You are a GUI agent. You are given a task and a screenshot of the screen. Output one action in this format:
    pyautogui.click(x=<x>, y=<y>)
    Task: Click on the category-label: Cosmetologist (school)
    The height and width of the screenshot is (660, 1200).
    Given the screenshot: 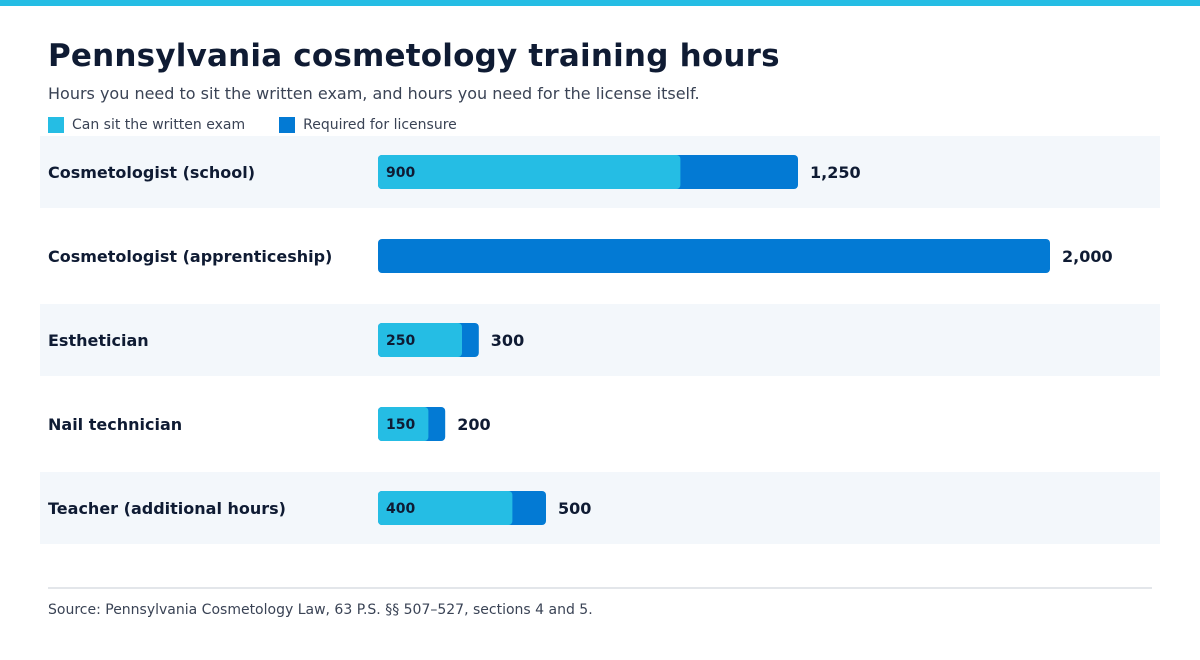 What is the action you would take?
    pyautogui.click(x=151, y=172)
    